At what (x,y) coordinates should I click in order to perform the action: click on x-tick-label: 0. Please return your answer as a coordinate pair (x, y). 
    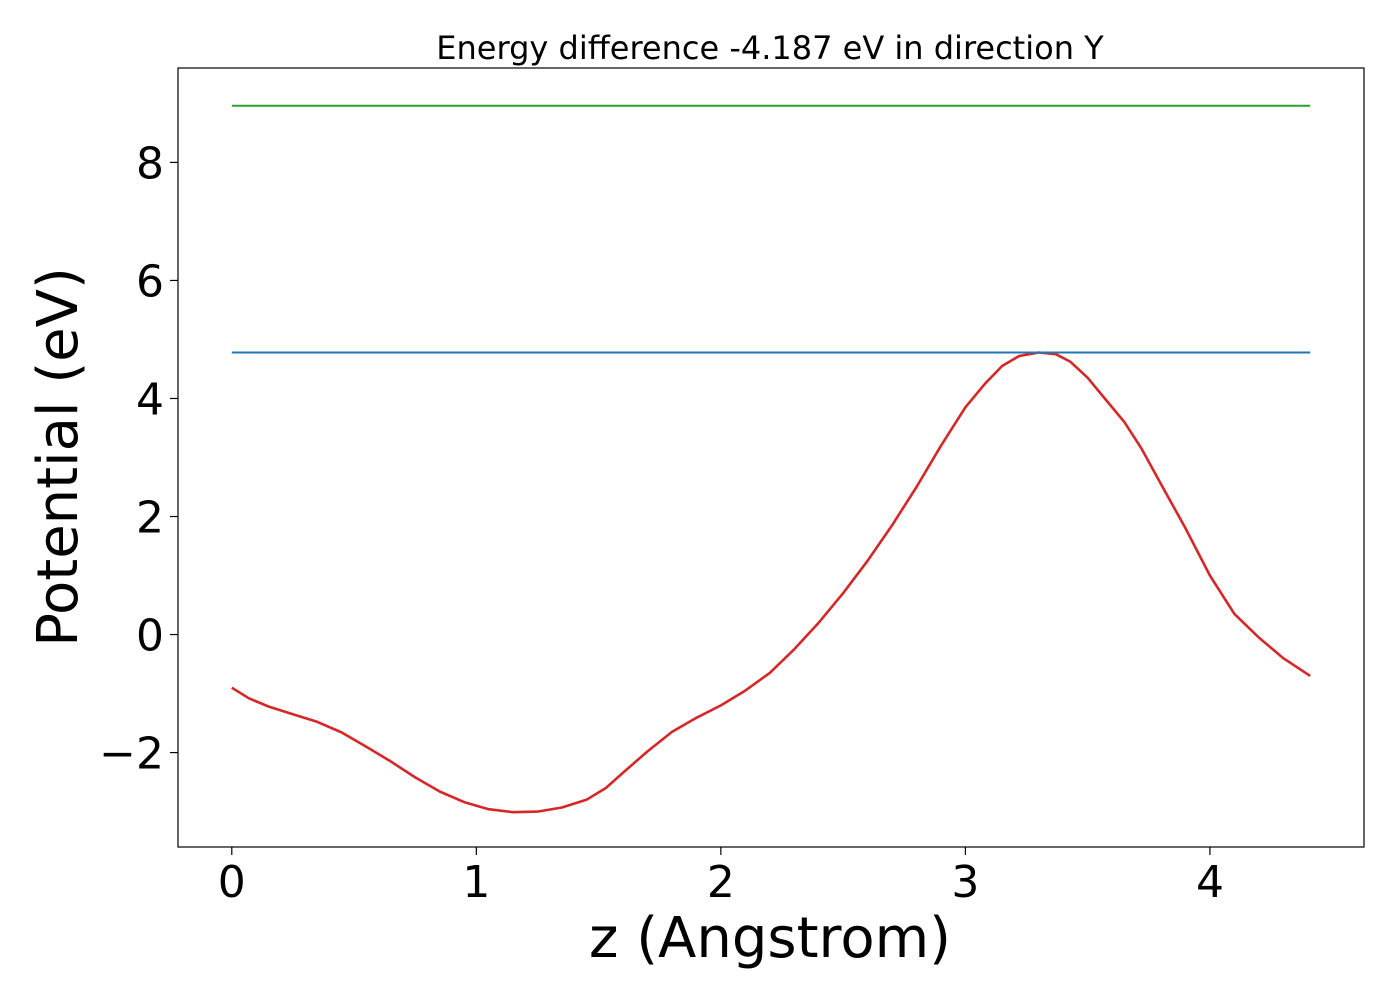
    Looking at the image, I should click on (232, 882).